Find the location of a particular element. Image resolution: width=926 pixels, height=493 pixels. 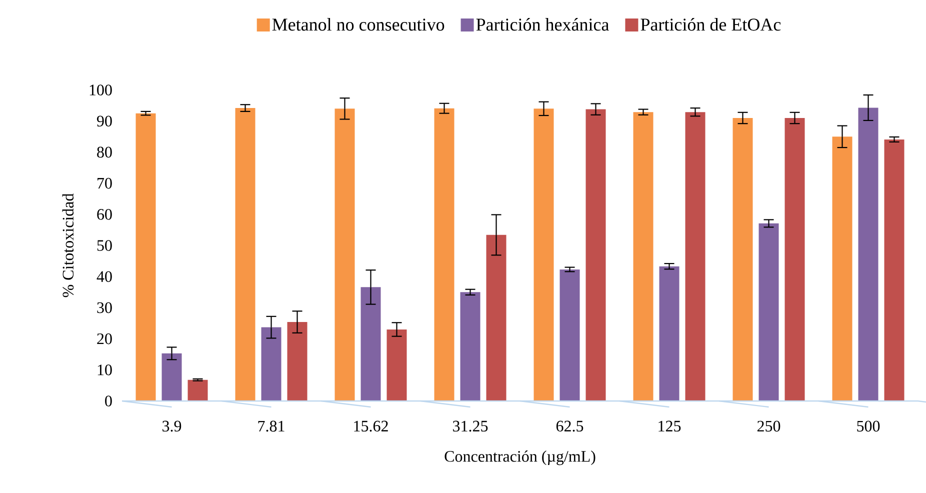

x-tick-label: 250 is located at coordinates (768, 426).